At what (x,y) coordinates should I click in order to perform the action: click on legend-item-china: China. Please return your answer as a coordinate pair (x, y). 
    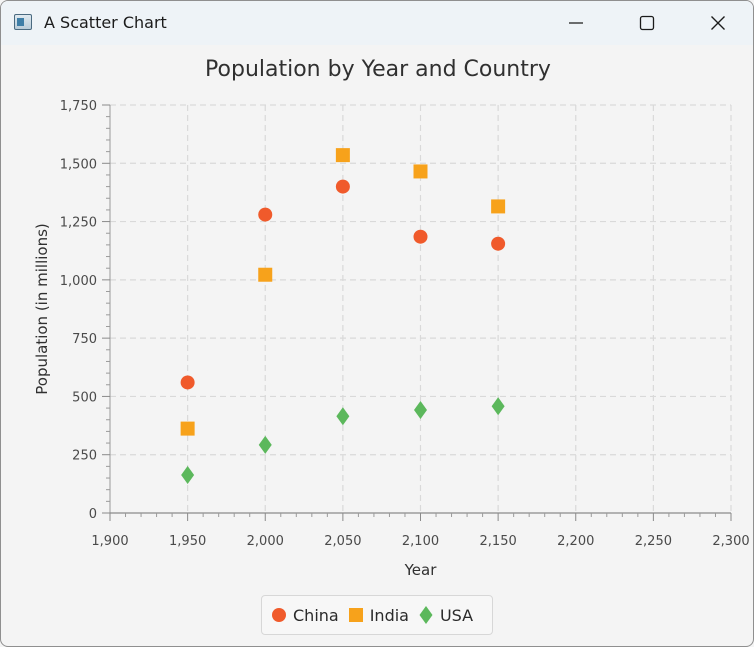
    Looking at the image, I should click on (304, 615).